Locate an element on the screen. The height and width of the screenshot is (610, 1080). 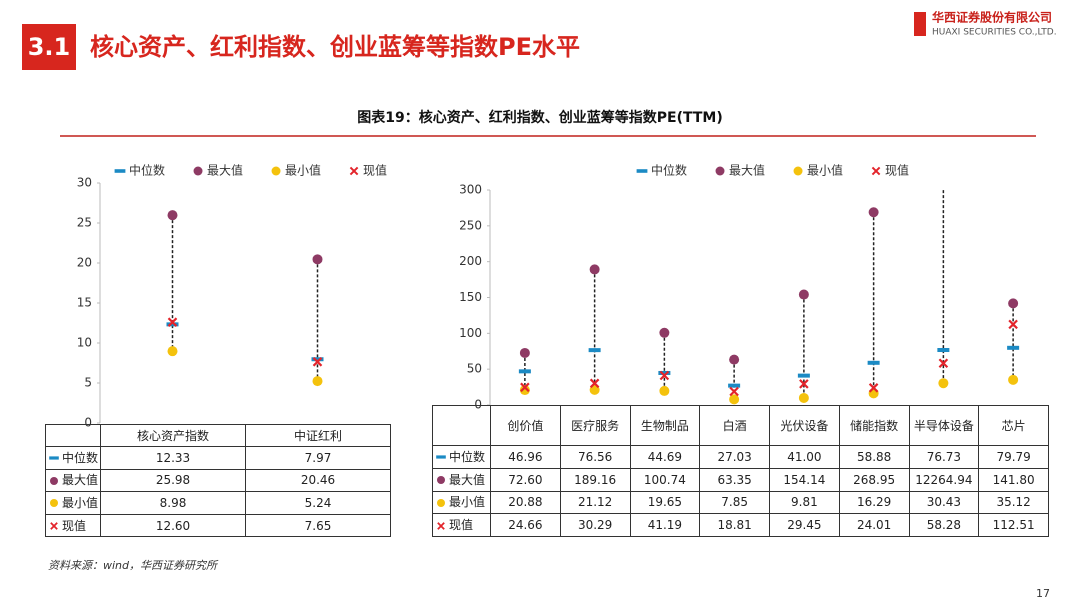
category-cell: 创价值 is located at coordinates (525, 425).